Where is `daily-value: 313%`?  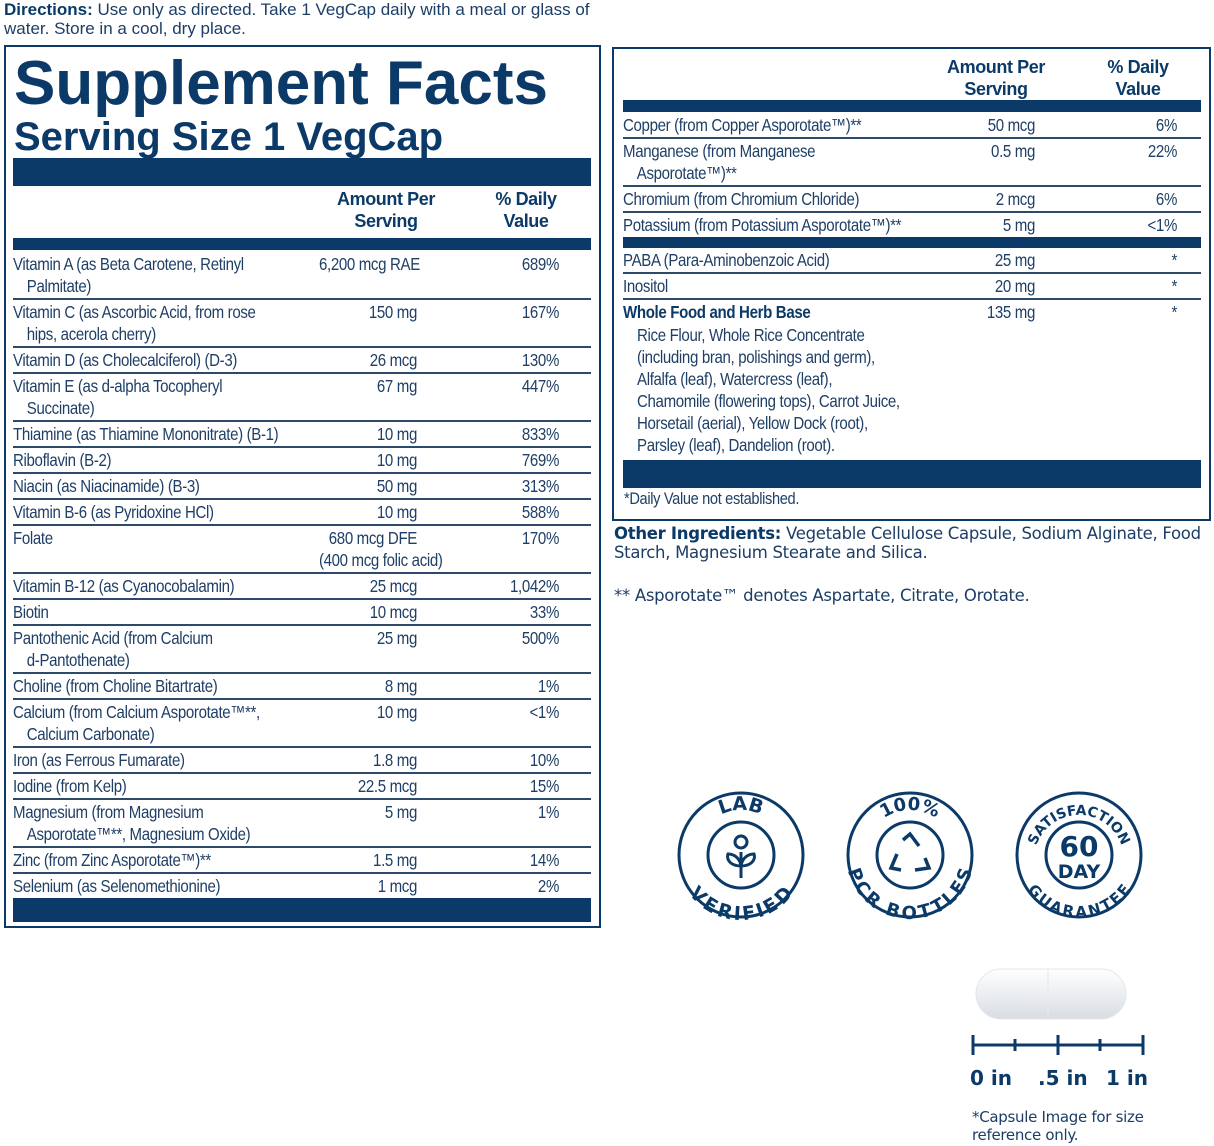 daily-value: 313% is located at coordinates (540, 486).